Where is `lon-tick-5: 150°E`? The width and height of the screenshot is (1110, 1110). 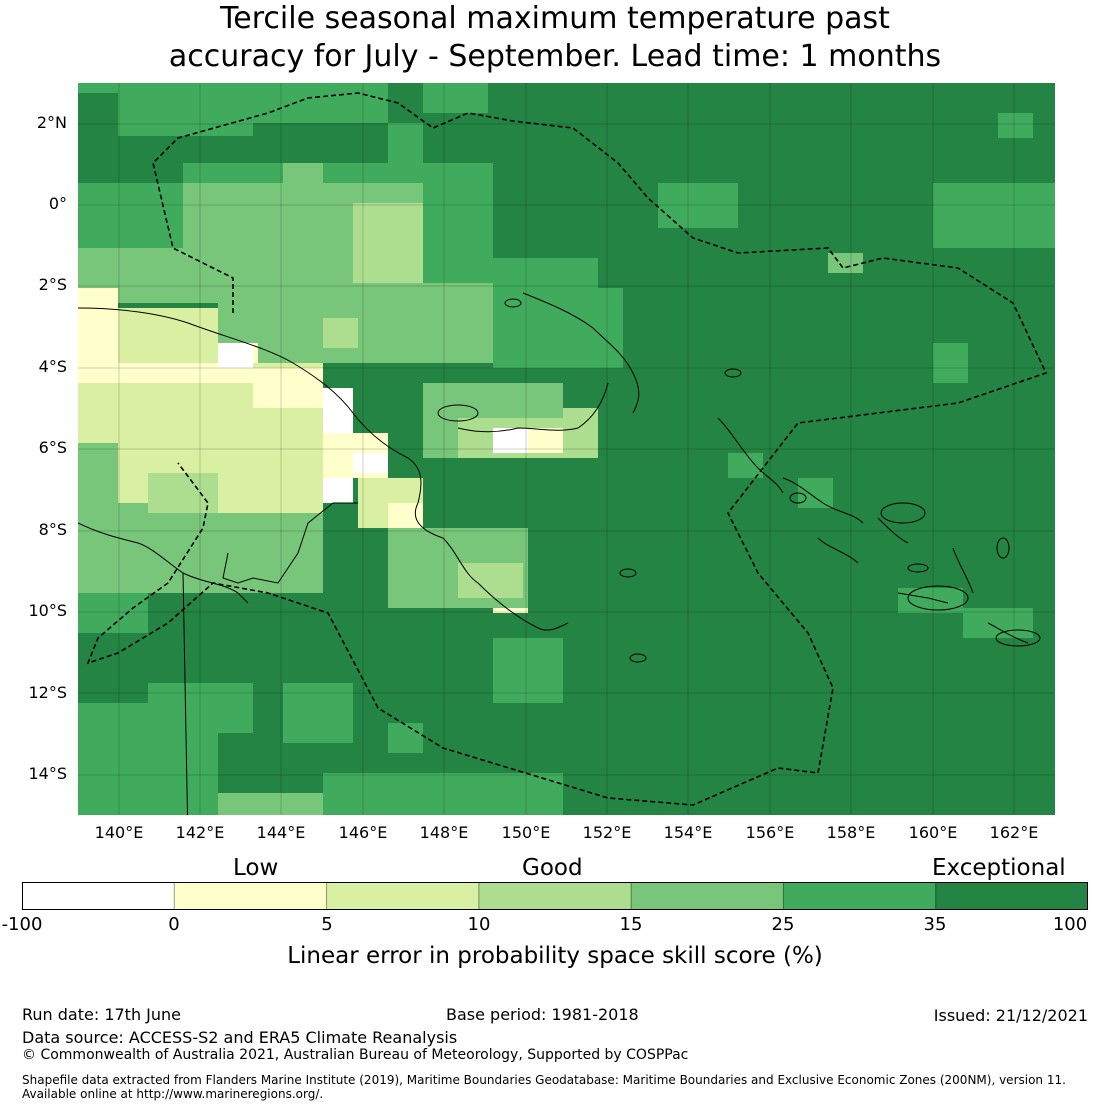
lon-tick-5: 150°E is located at coordinates (526, 832).